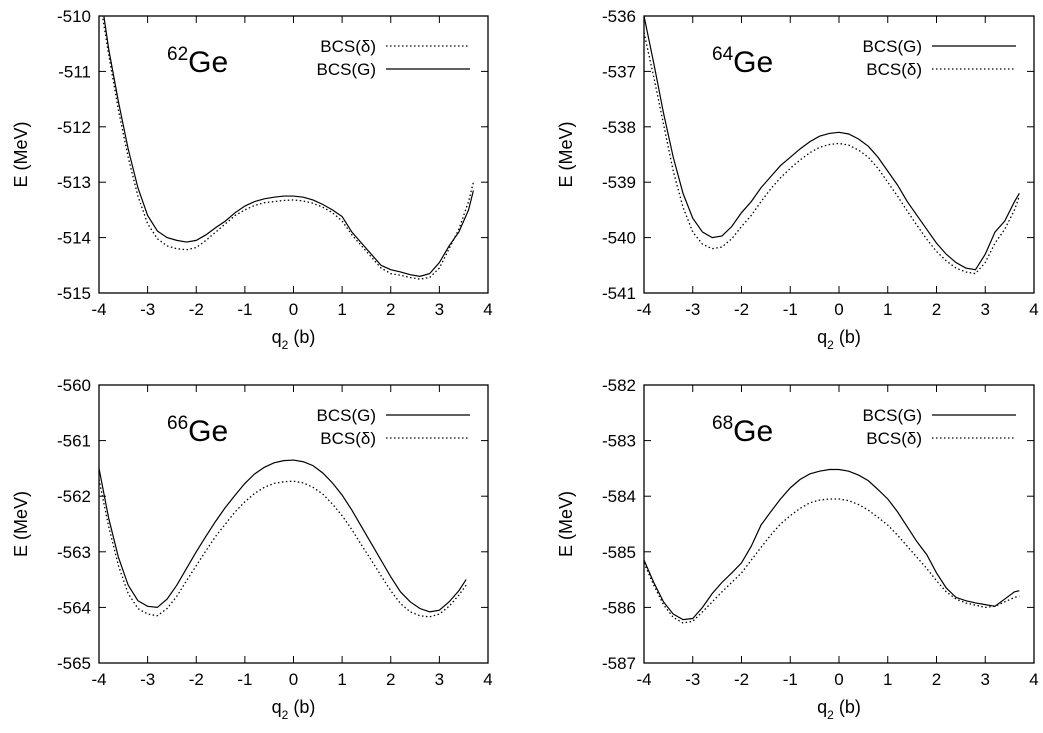 The width and height of the screenshot is (1043, 733). I want to click on y-tick-label: -583, so click(619, 441).